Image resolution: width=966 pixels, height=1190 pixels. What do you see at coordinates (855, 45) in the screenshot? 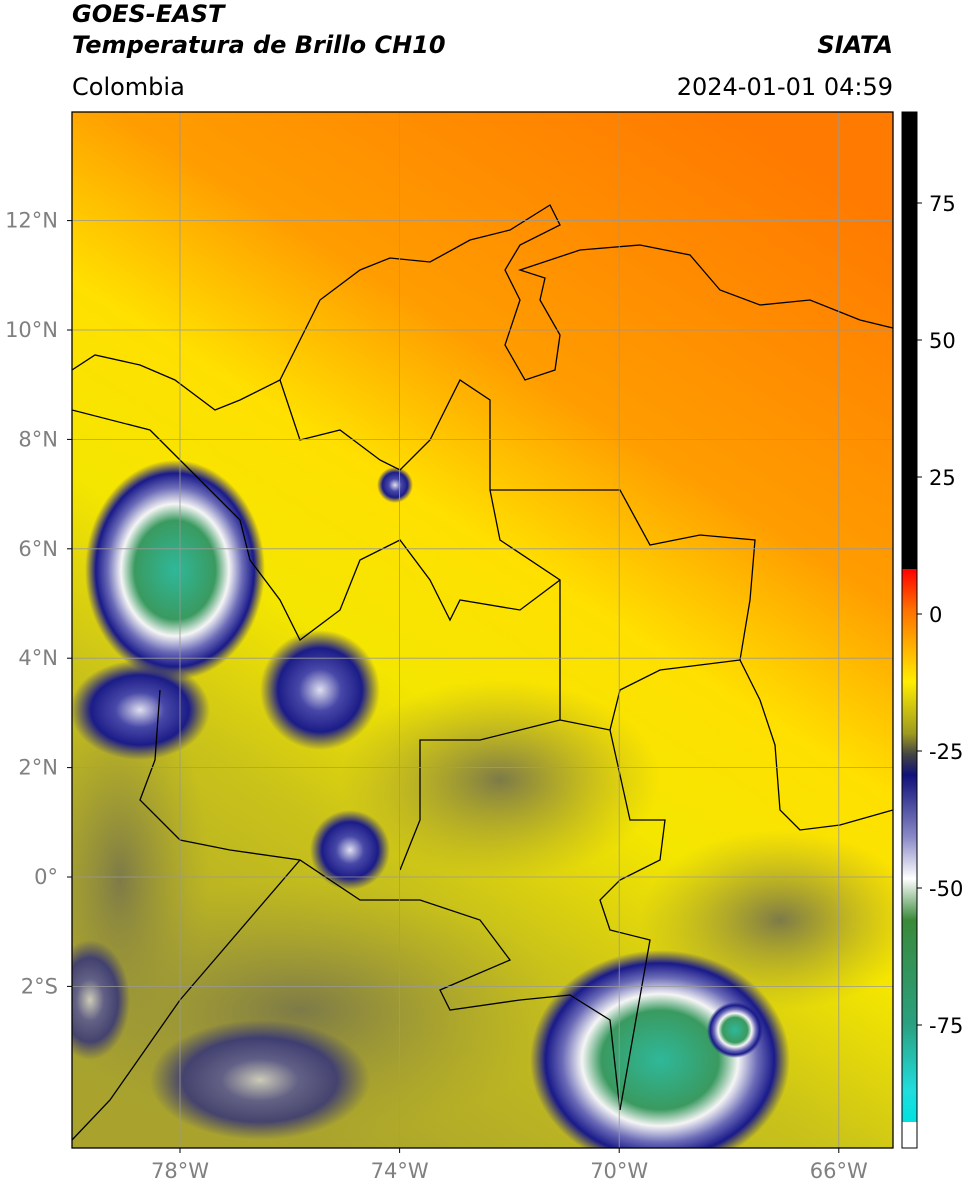
I see `source: SIATA` at bounding box center [855, 45].